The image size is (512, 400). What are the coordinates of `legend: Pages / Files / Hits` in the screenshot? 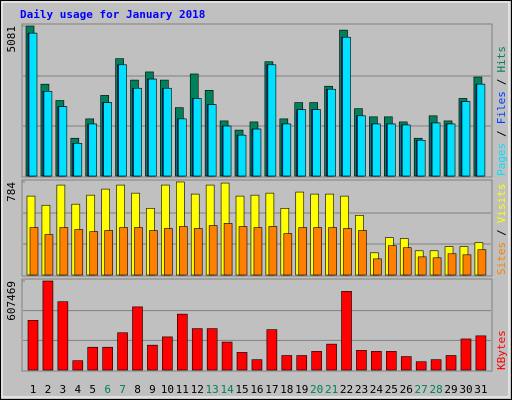 It's located at (501, 111).